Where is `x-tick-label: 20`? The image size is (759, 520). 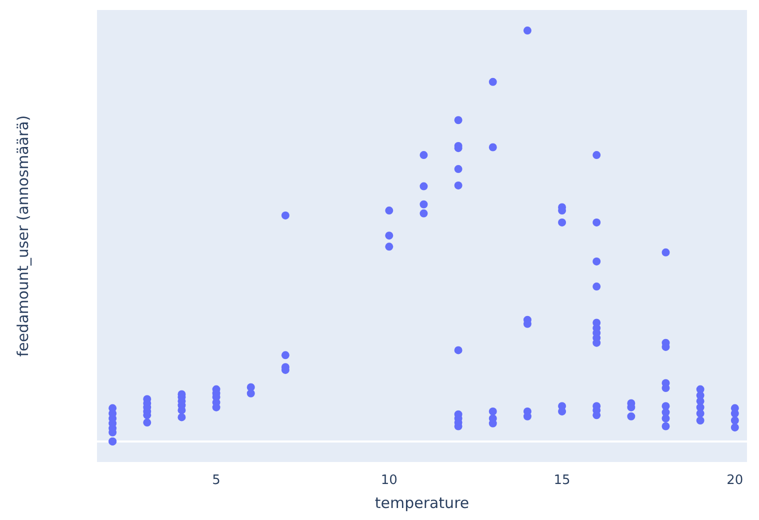
x-tick-label: 20 is located at coordinates (735, 480).